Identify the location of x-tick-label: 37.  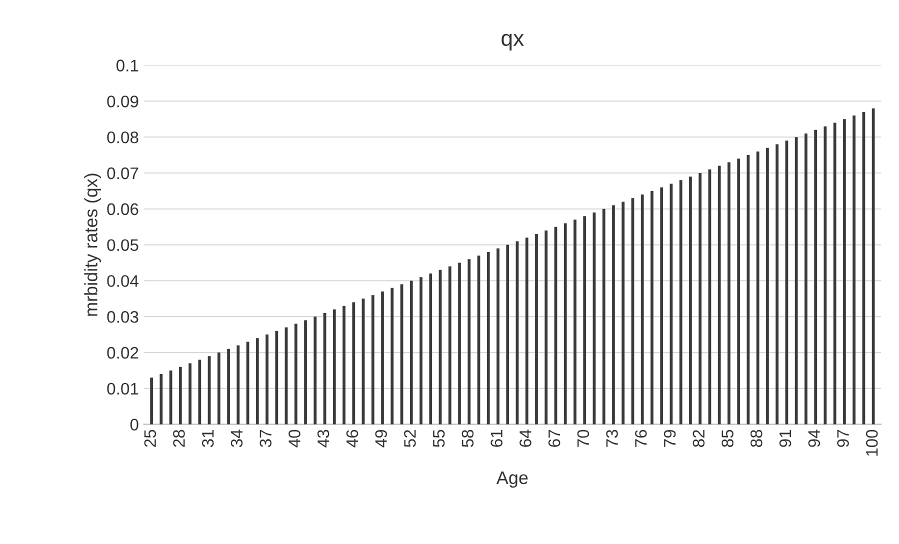
(266, 439).